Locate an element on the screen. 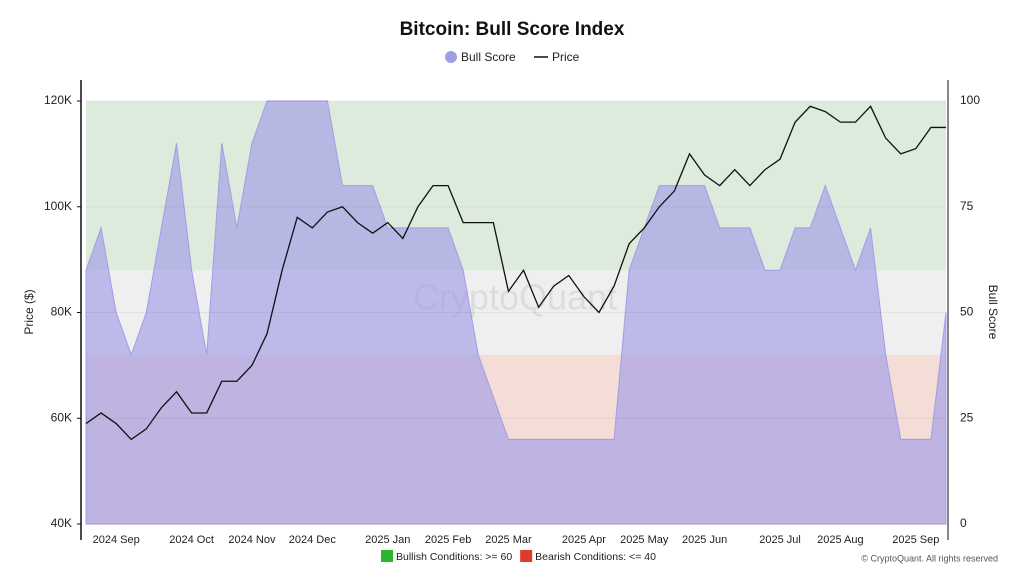  legend-marker is located at coordinates (451, 57).